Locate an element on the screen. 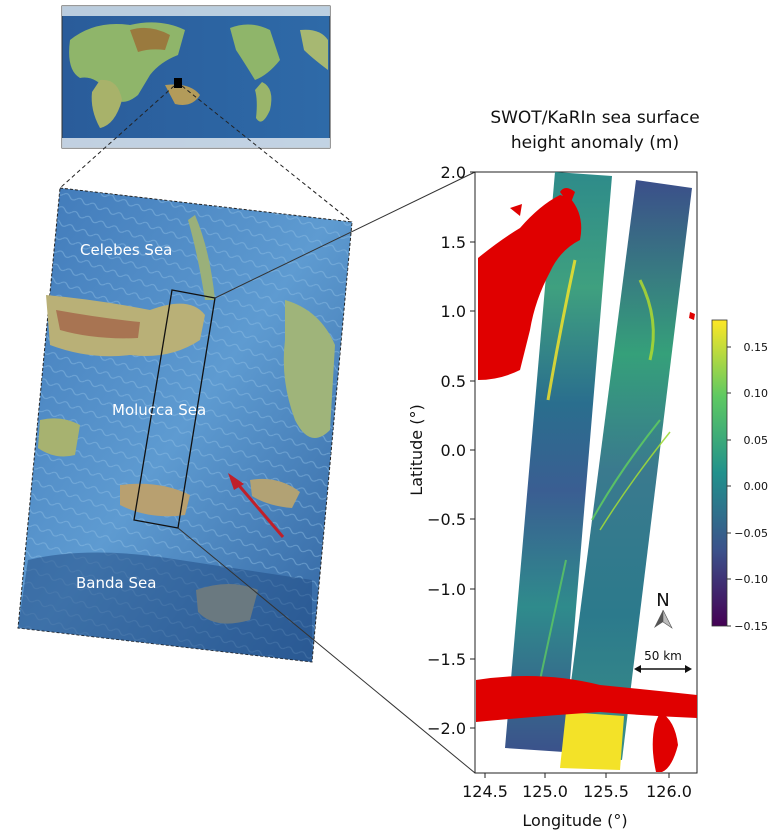 The image size is (771, 838). x-tick-label: 125.5 is located at coordinates (606, 791).